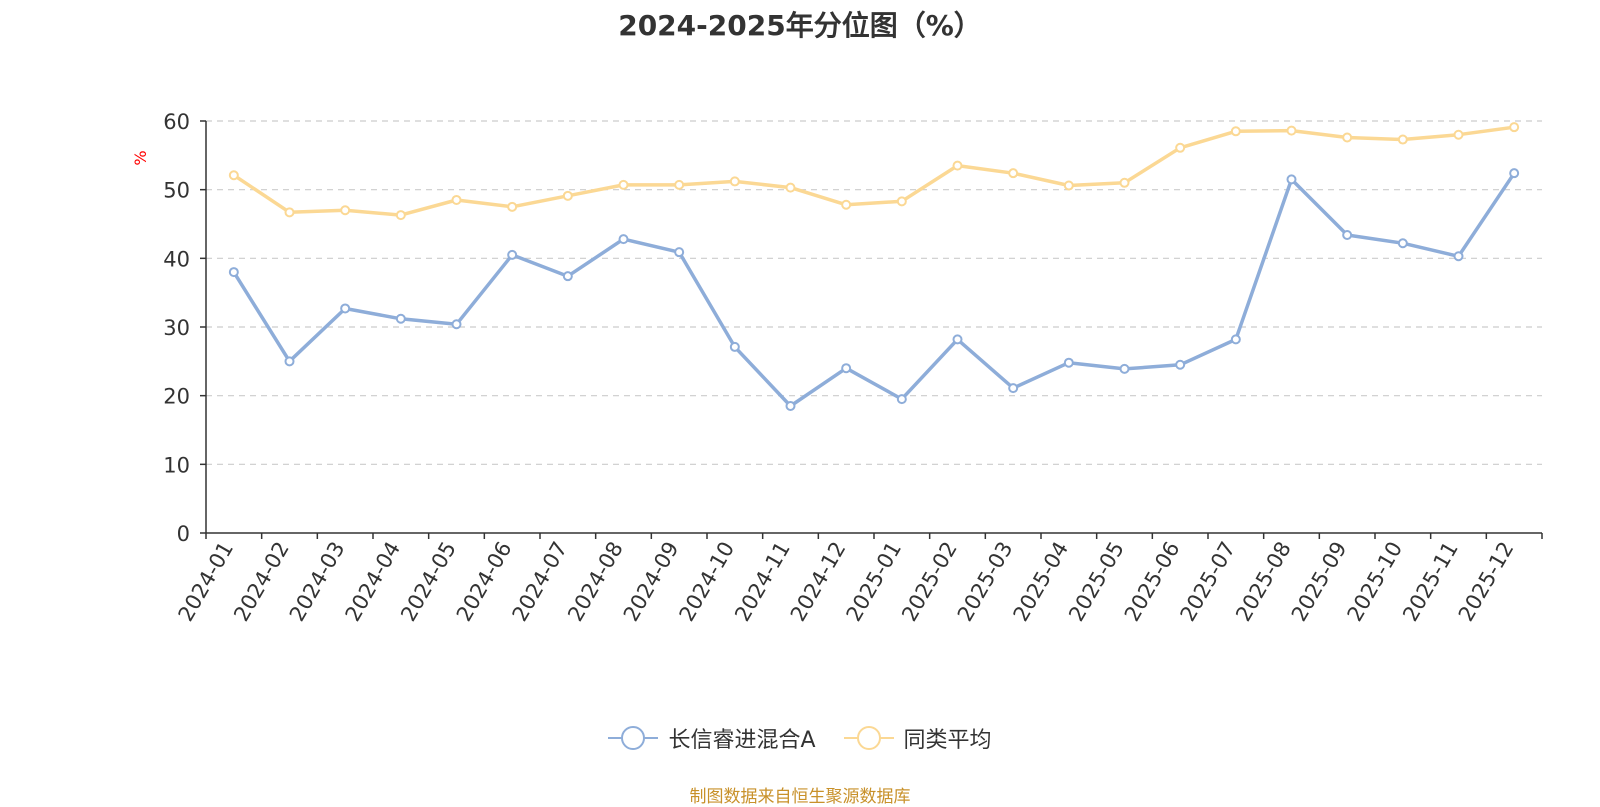 The height and width of the screenshot is (807, 1600). I want to click on legend-item-fund: 长信睿进混合A, so click(712, 738).